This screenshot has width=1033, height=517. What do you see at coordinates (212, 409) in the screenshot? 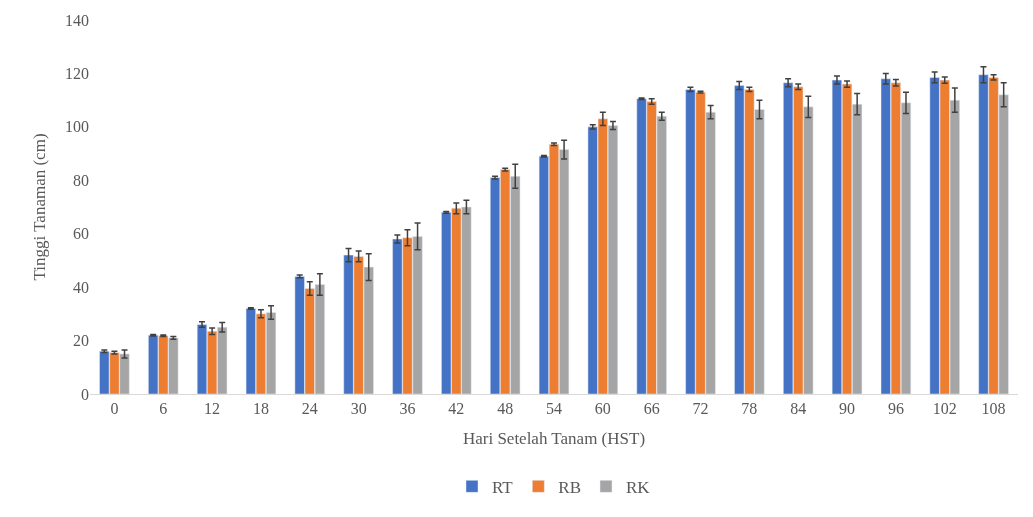
I see `x-tick-label: 12` at bounding box center [212, 409].